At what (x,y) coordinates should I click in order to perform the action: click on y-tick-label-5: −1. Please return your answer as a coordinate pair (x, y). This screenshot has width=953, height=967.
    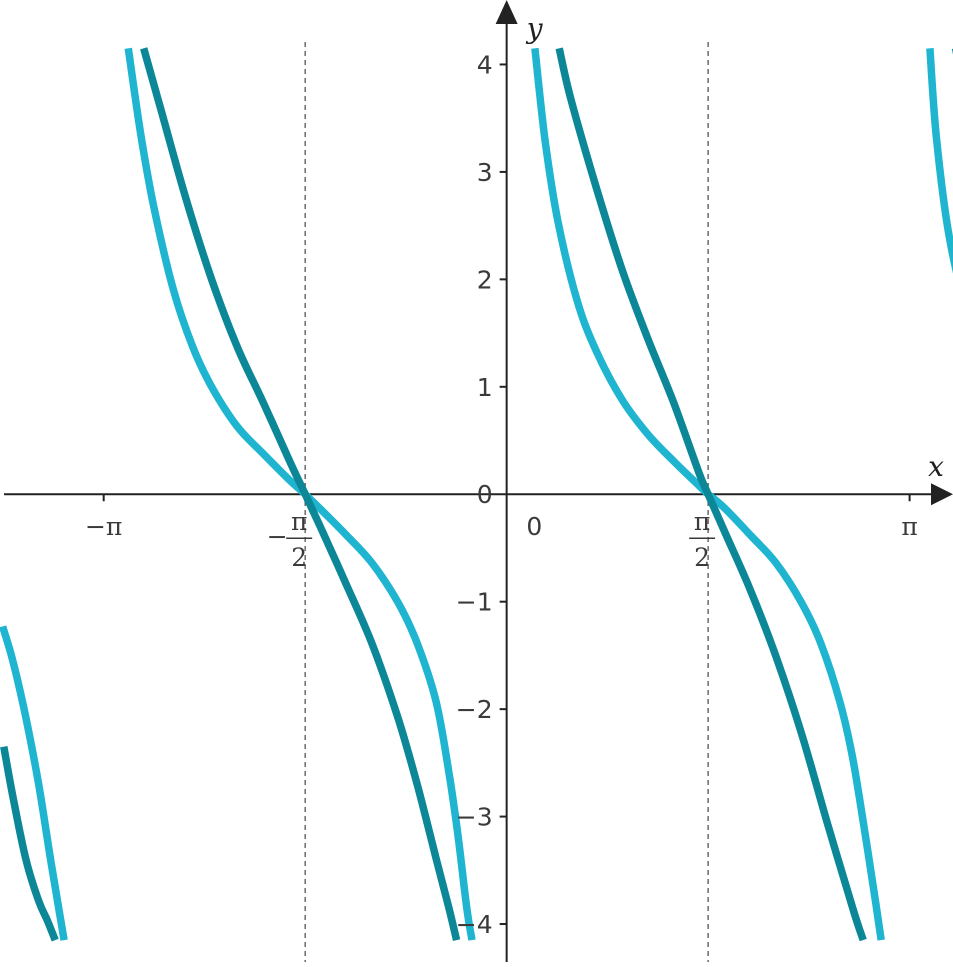
    Looking at the image, I should click on (474, 602).